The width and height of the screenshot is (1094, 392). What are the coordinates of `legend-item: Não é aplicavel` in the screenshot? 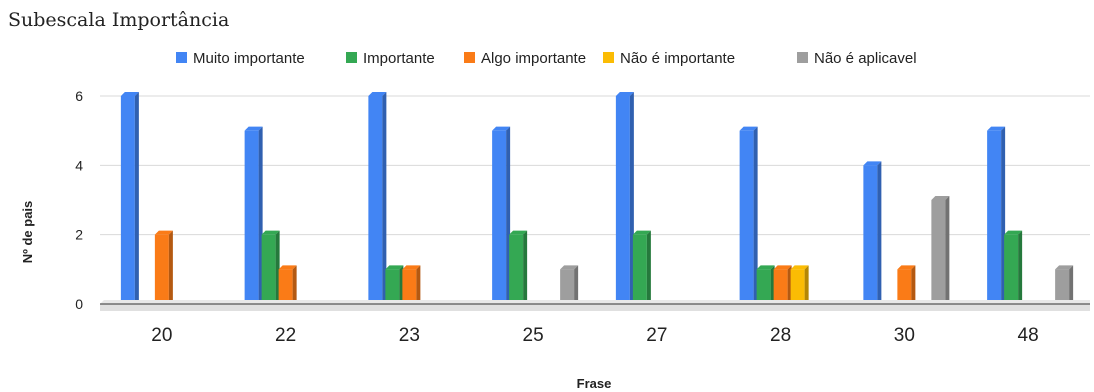 It's located at (857, 58).